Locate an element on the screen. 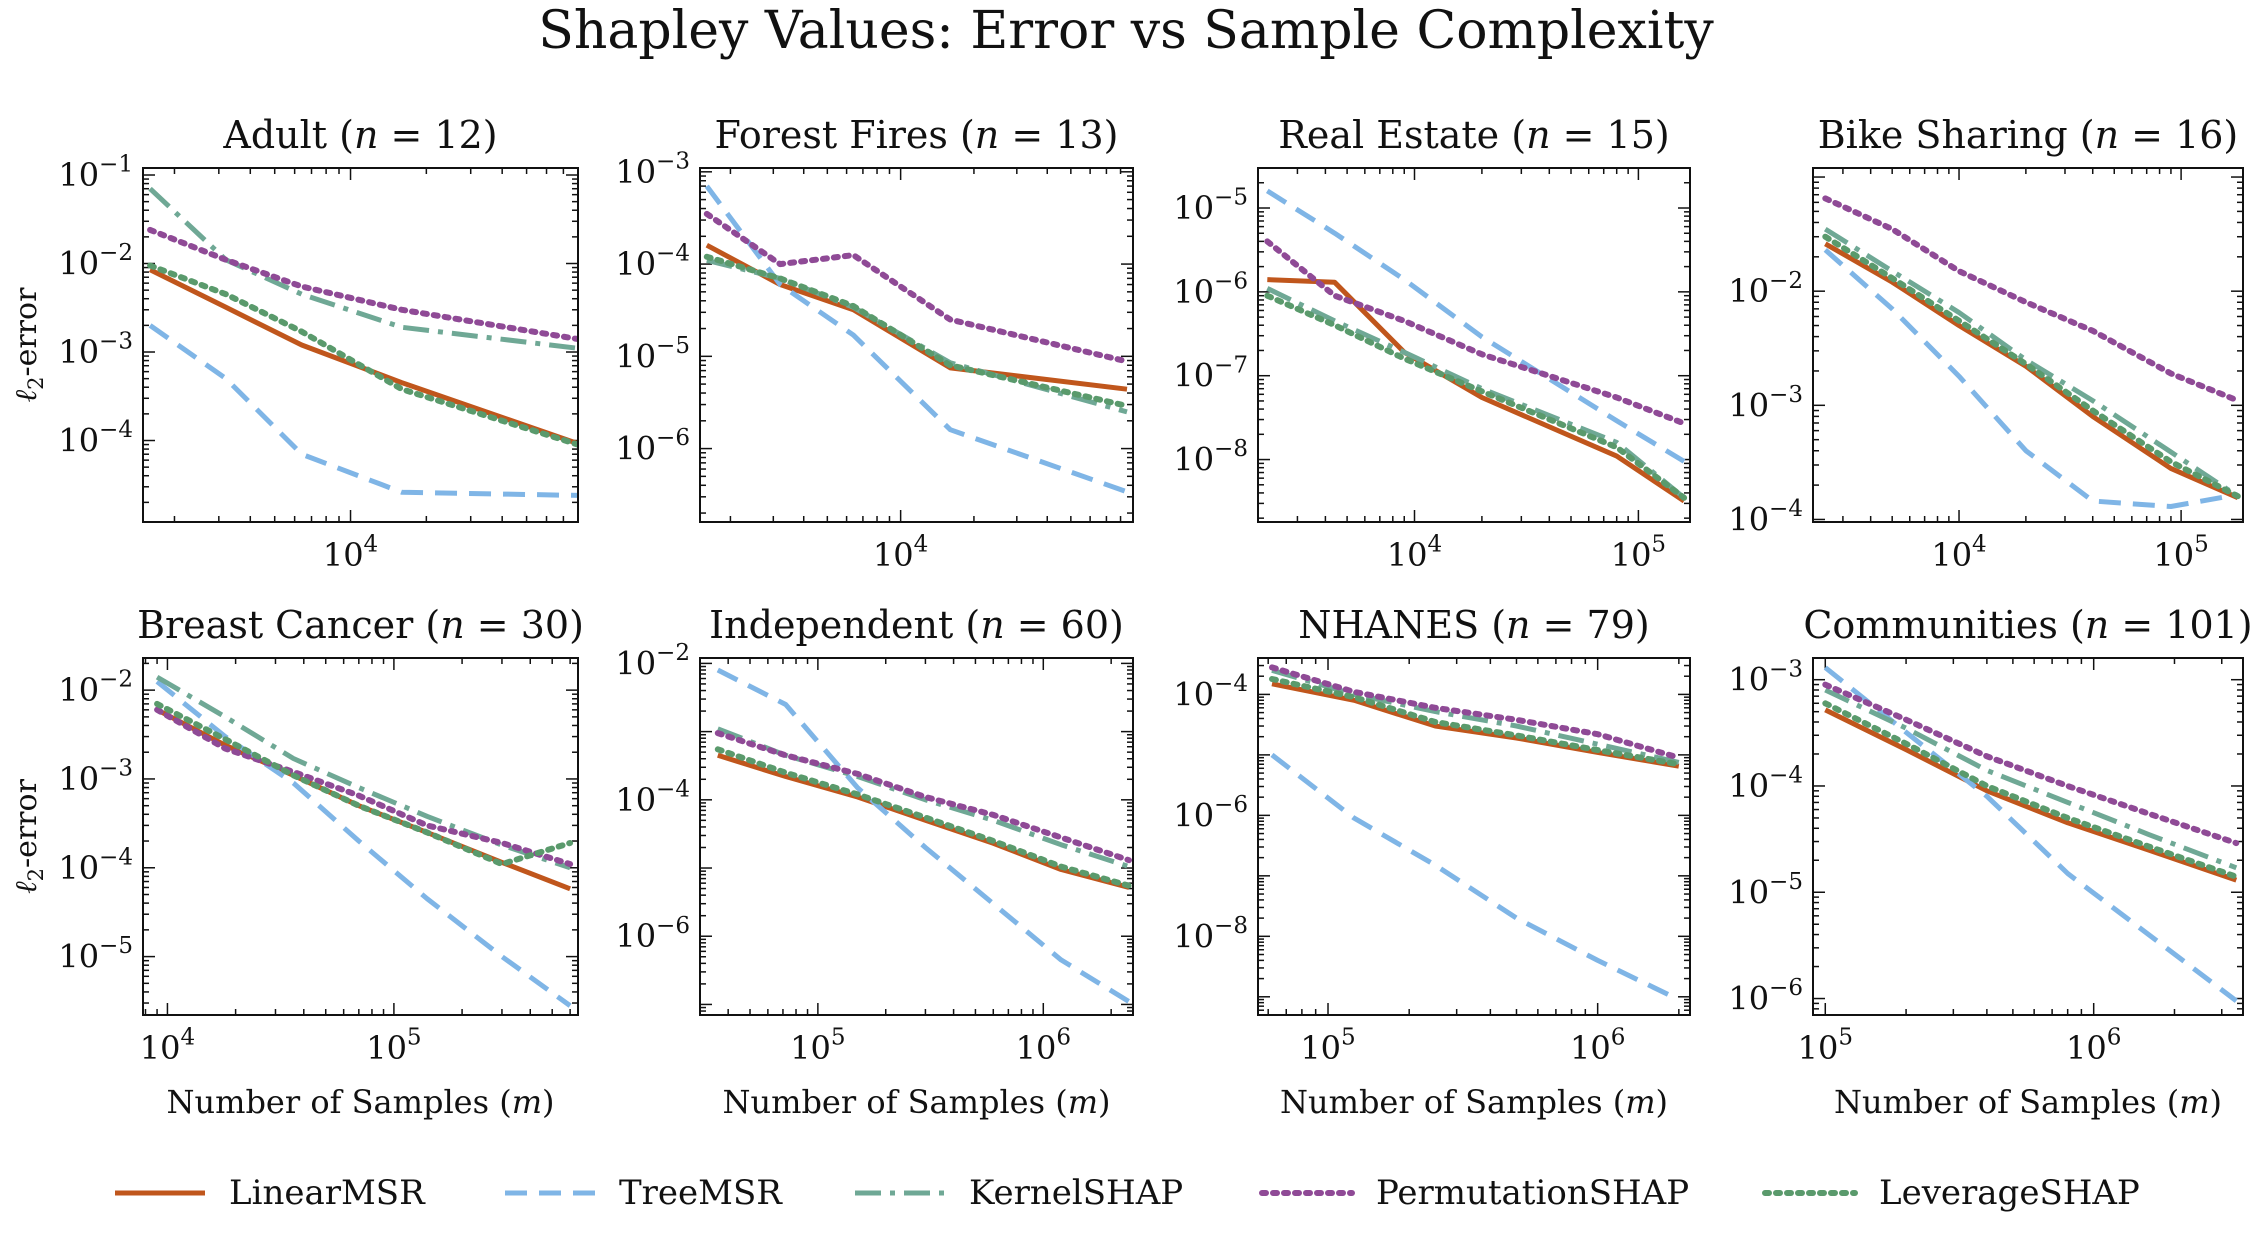  panel-forest-fires: 10⁴ 10⁻³ 10⁻⁴ 10⁻⁵ 10⁻⁶ Forest Fires (n = 13) is located at coordinates (874, 343).